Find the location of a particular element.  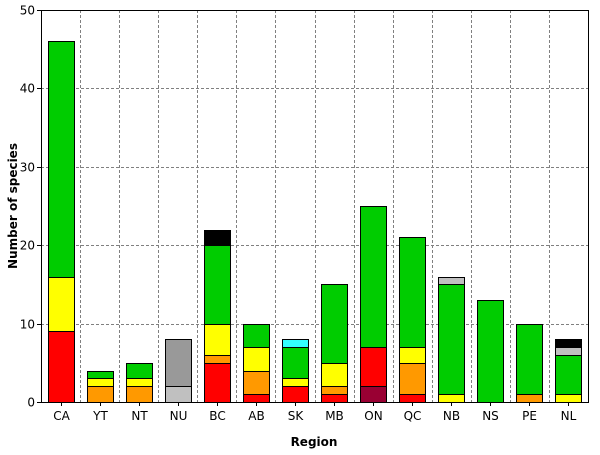

y-tick-label: 10 is located at coordinates (27, 325).